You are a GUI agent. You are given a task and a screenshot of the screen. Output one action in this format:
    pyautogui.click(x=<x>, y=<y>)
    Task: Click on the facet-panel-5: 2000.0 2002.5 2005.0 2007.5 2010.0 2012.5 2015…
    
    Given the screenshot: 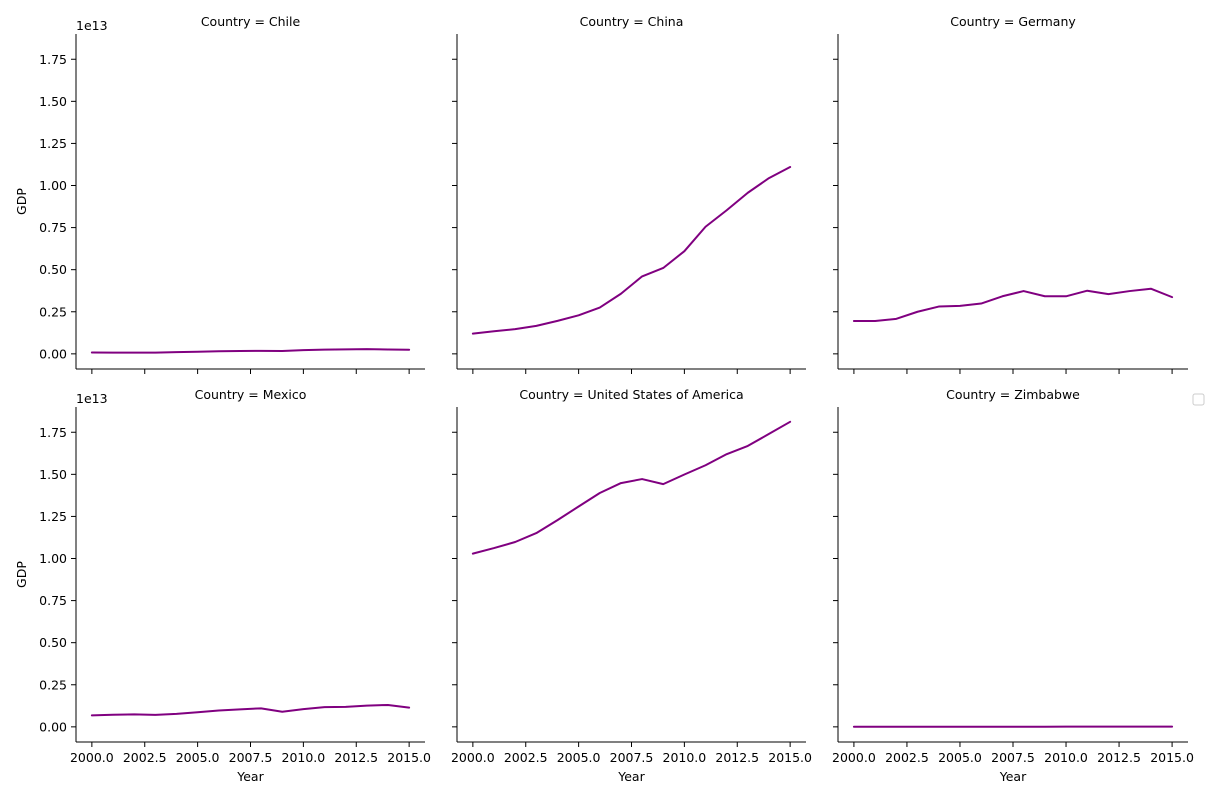 What is the action you would take?
    pyautogui.click(x=1013, y=585)
    